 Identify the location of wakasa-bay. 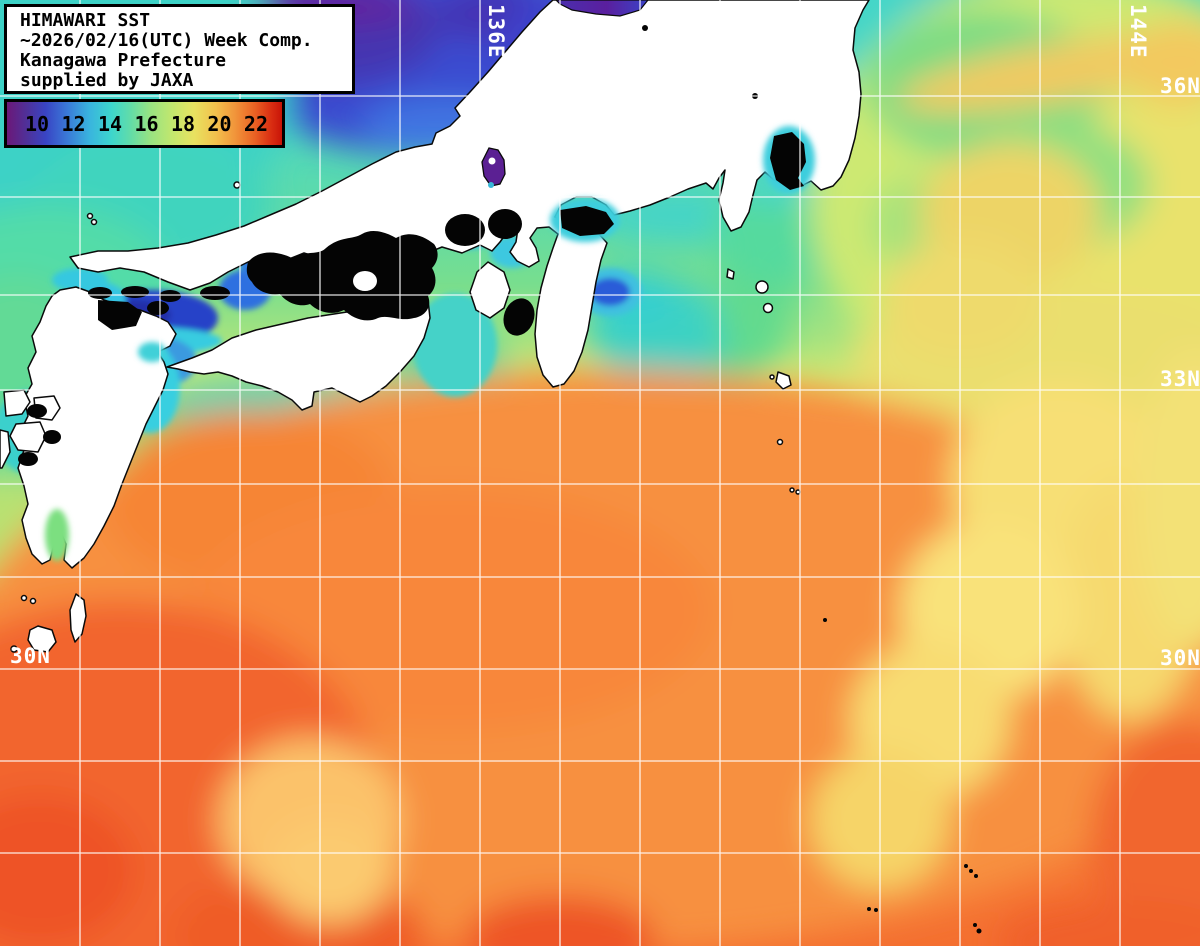
(602, 8).